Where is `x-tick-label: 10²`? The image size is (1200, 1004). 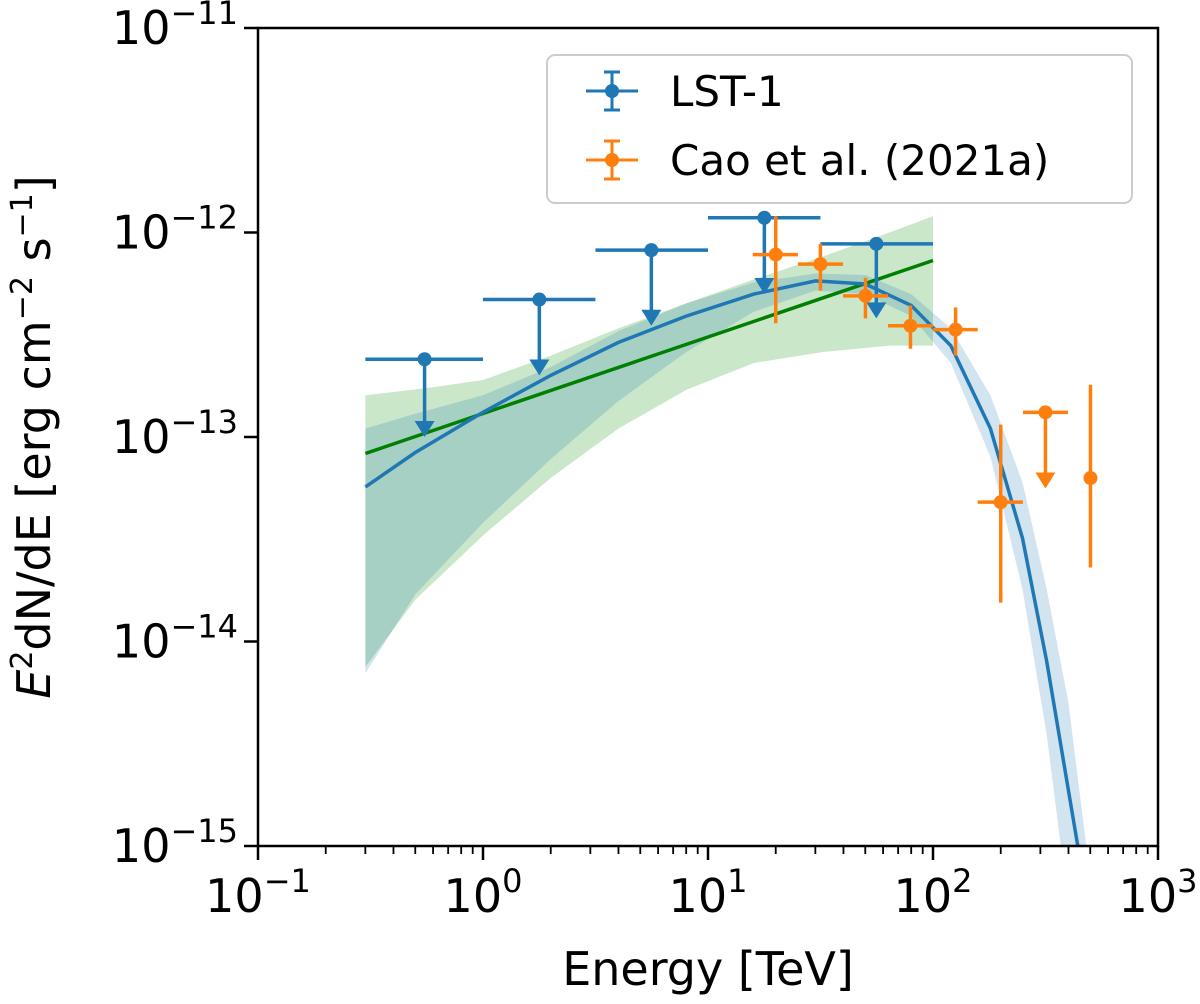 x-tick-label: 10² is located at coordinates (933, 892).